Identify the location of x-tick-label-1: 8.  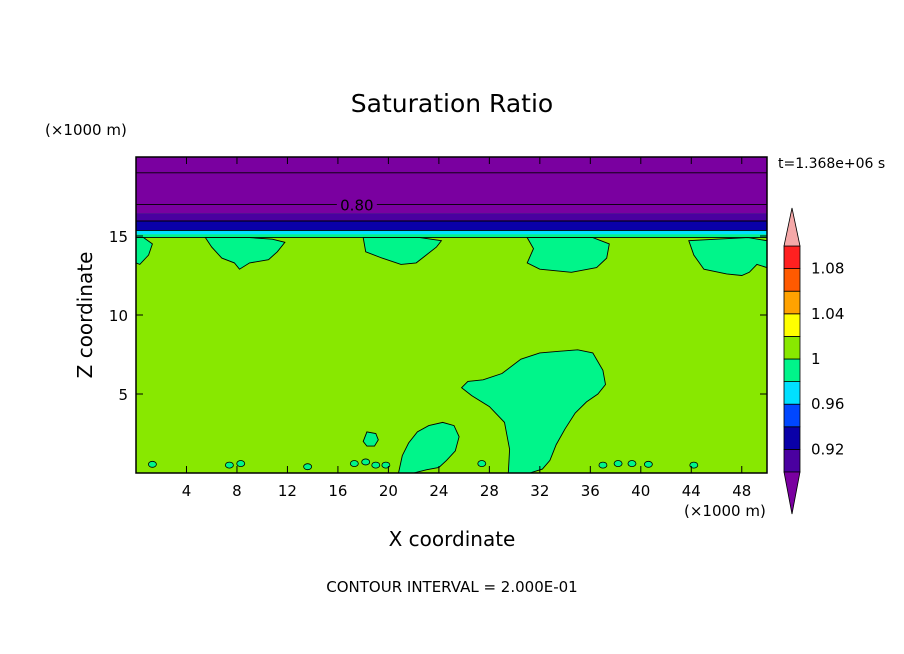
(237, 491).